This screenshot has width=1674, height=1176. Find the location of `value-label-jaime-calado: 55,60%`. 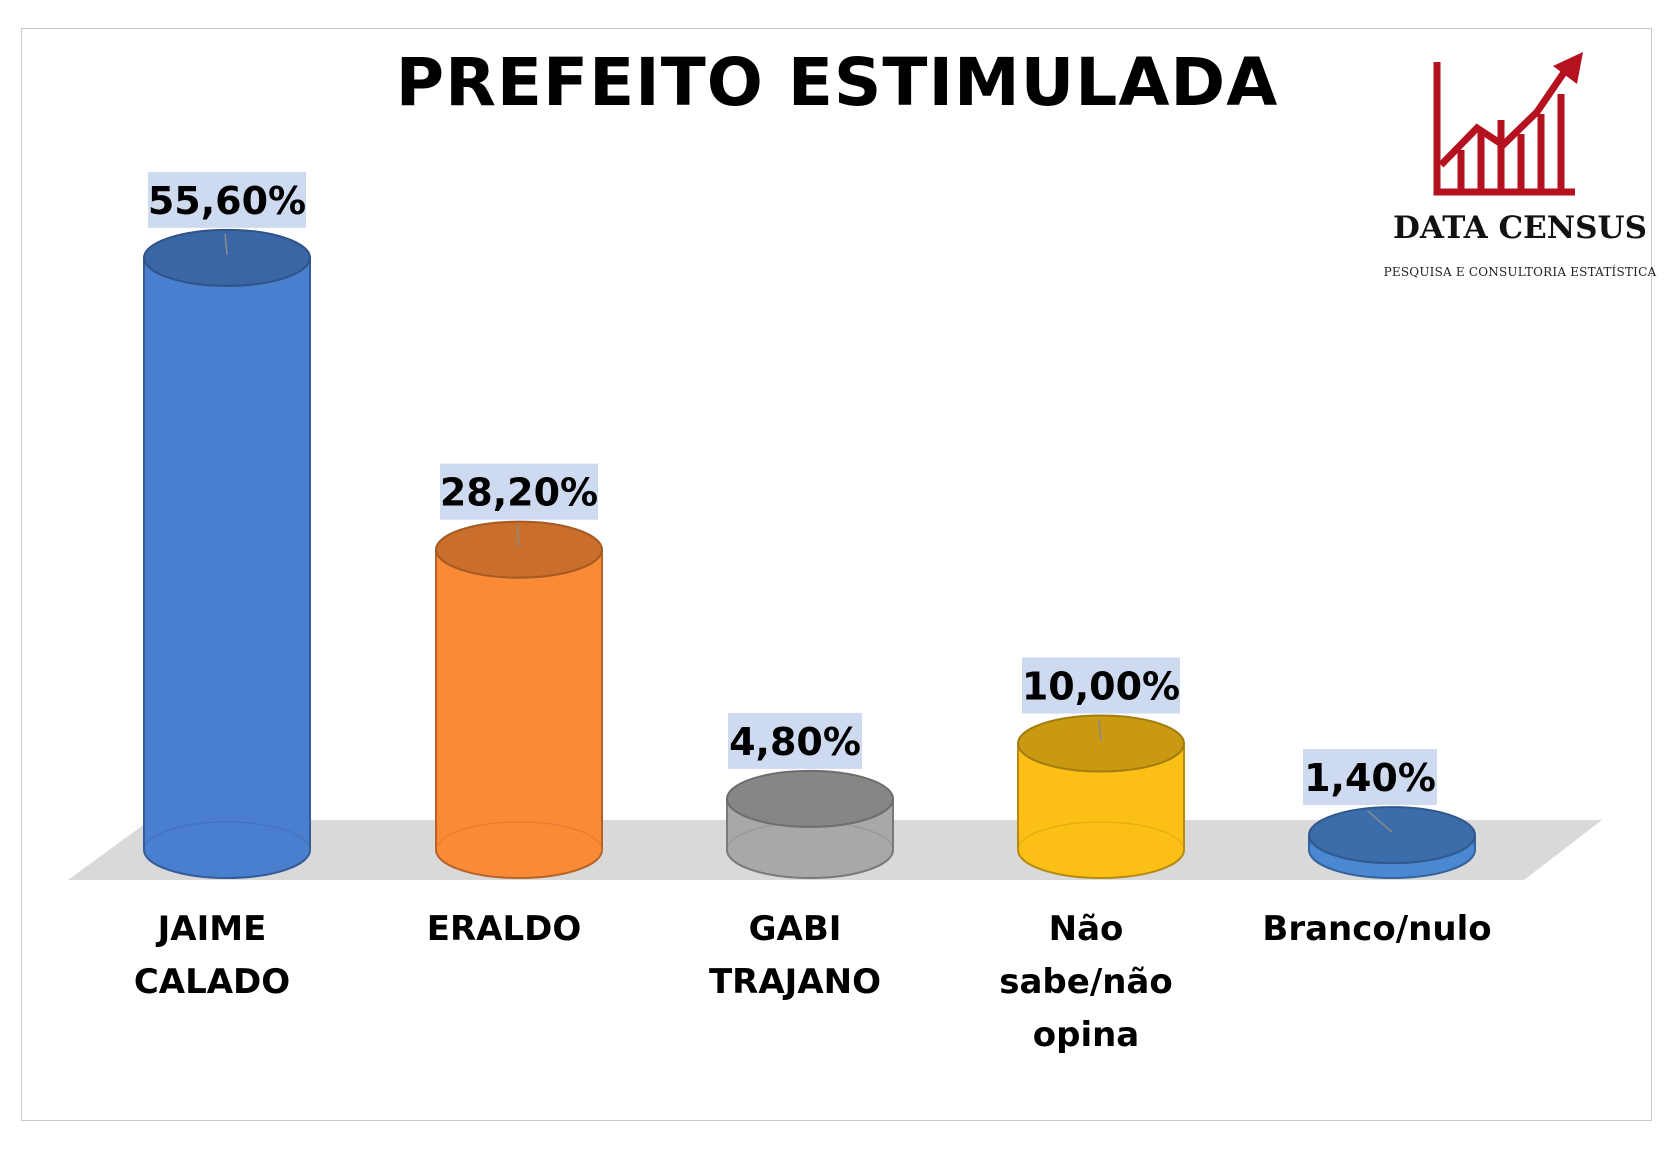

value-label-jaime-calado: 55,60% is located at coordinates (227, 201).